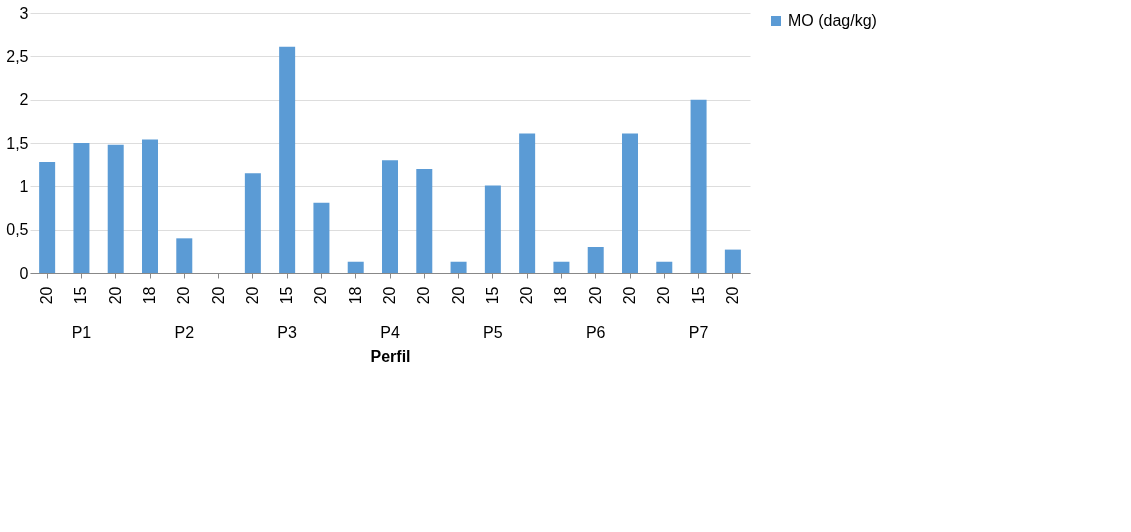  I want to click on text: P4, so click(390, 332).